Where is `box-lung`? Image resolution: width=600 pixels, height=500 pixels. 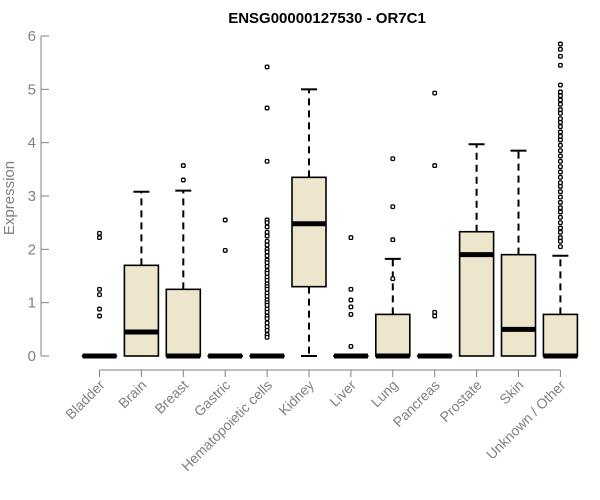
box-lung is located at coordinates (392, 257).